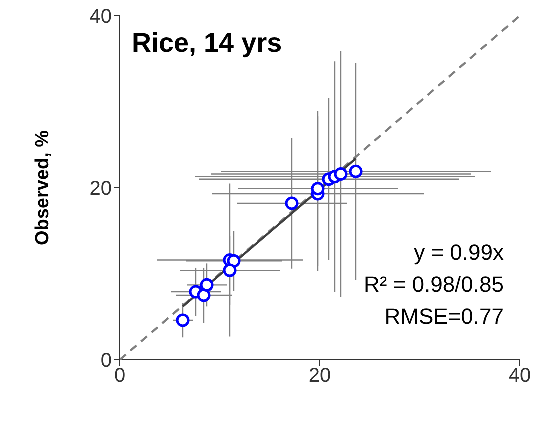 The image size is (542, 424). What do you see at coordinates (444, 316) in the screenshot?
I see `annotation: RMSE=0.77` at bounding box center [444, 316].